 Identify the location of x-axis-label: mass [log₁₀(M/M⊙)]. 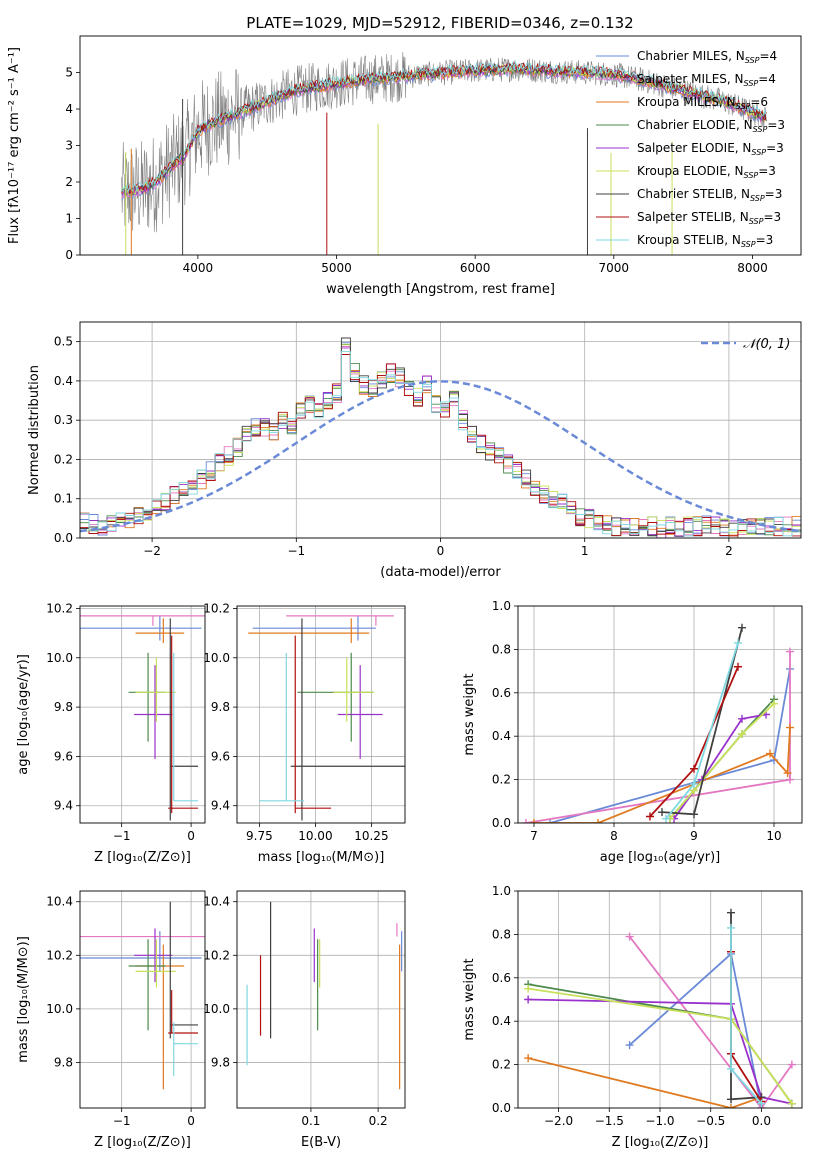
(321, 857).